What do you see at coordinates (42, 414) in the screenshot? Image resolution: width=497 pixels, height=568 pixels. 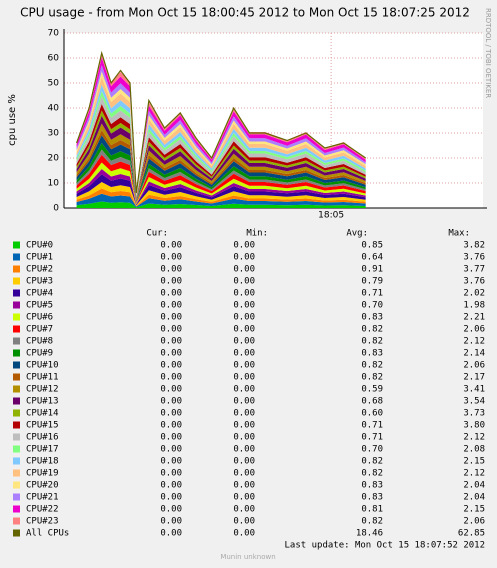 I see `legend-name: CPU#14` at bounding box center [42, 414].